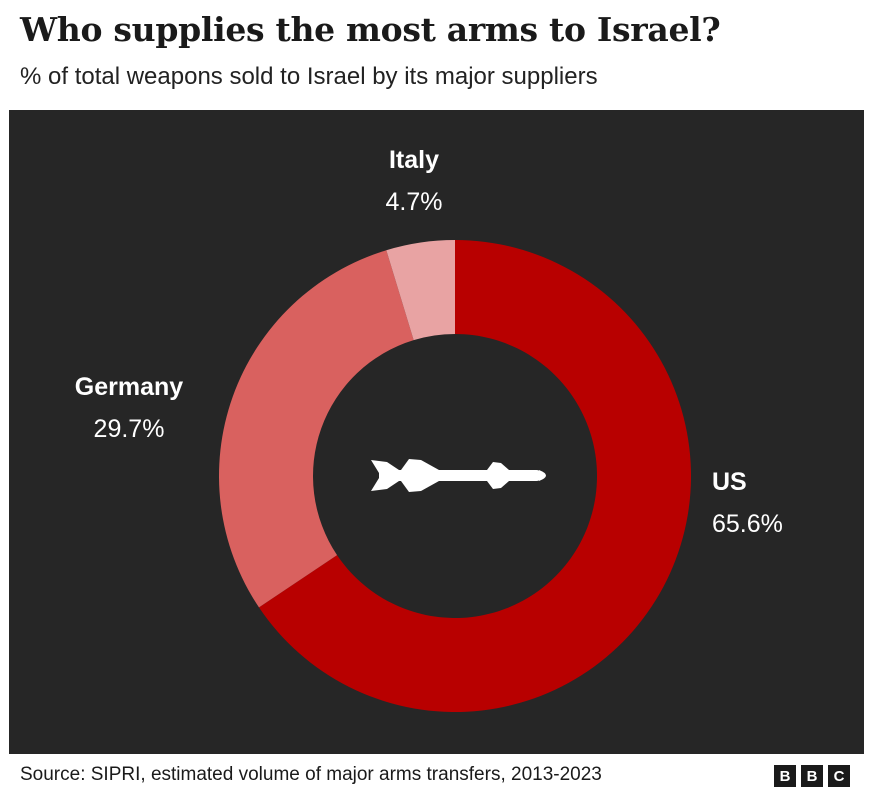 The height and width of the screenshot is (802, 874). Describe the element at coordinates (370, 29) in the screenshot. I see `chart-title: Who supplies the most arms to Israel?` at that location.